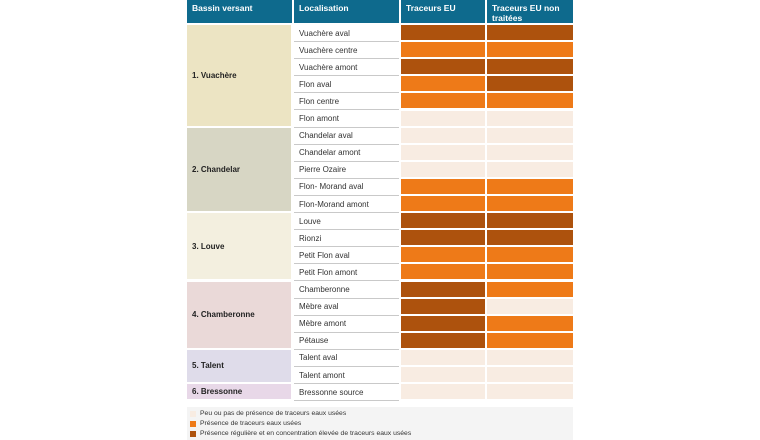 Image resolution: width=760 pixels, height=440 pixels. Describe the element at coordinates (193, 433) in the screenshot. I see `legend-swatch-high` at that location.